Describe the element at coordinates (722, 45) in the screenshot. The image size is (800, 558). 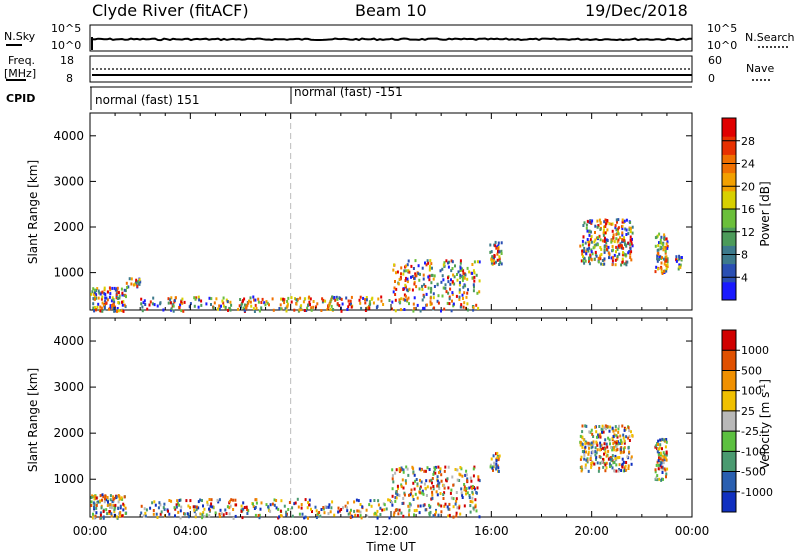
I see `nsearch-tick-low: 10^0` at that location.